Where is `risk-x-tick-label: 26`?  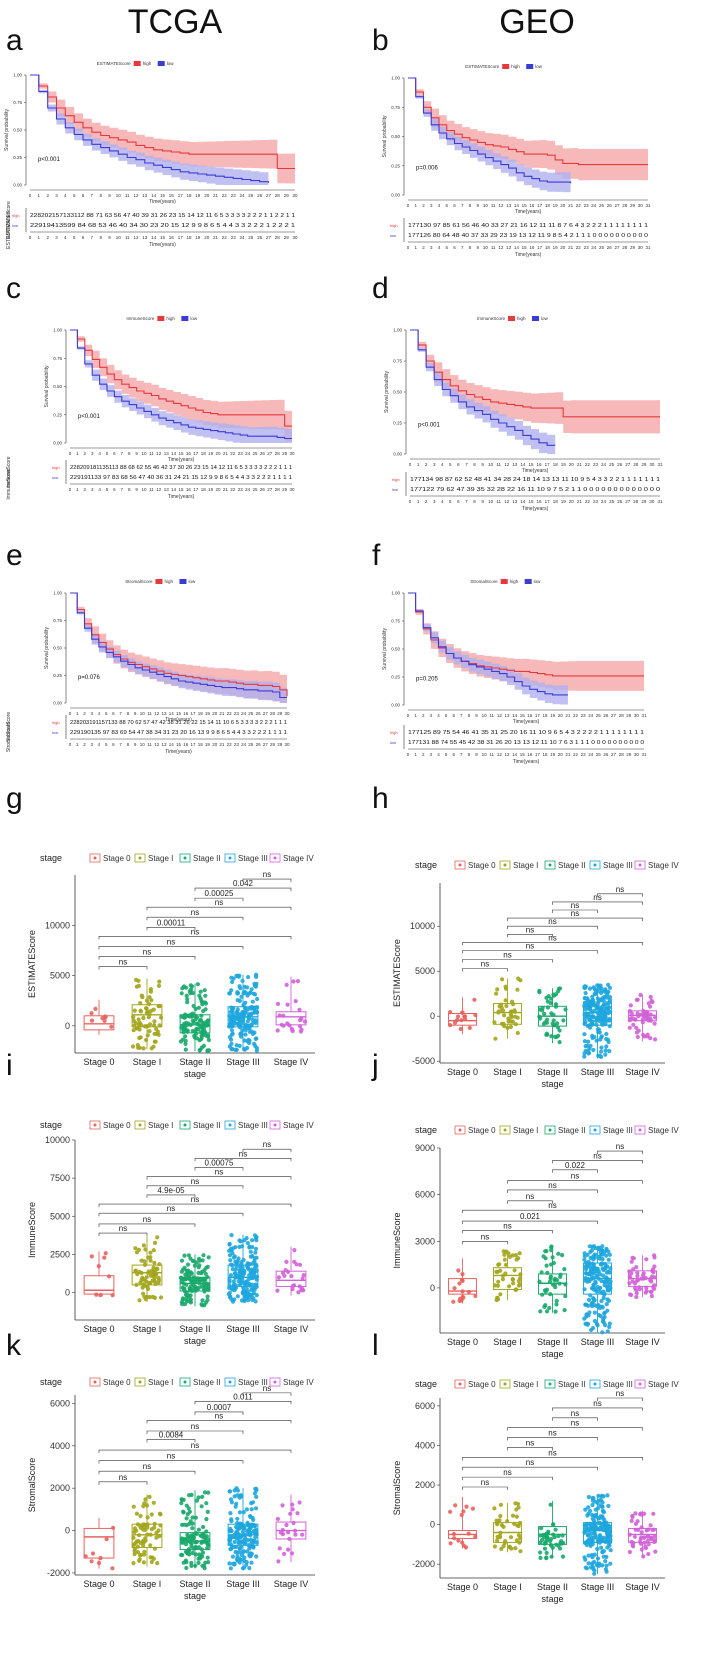 risk-x-tick-label: 26 is located at coordinates (620, 501).